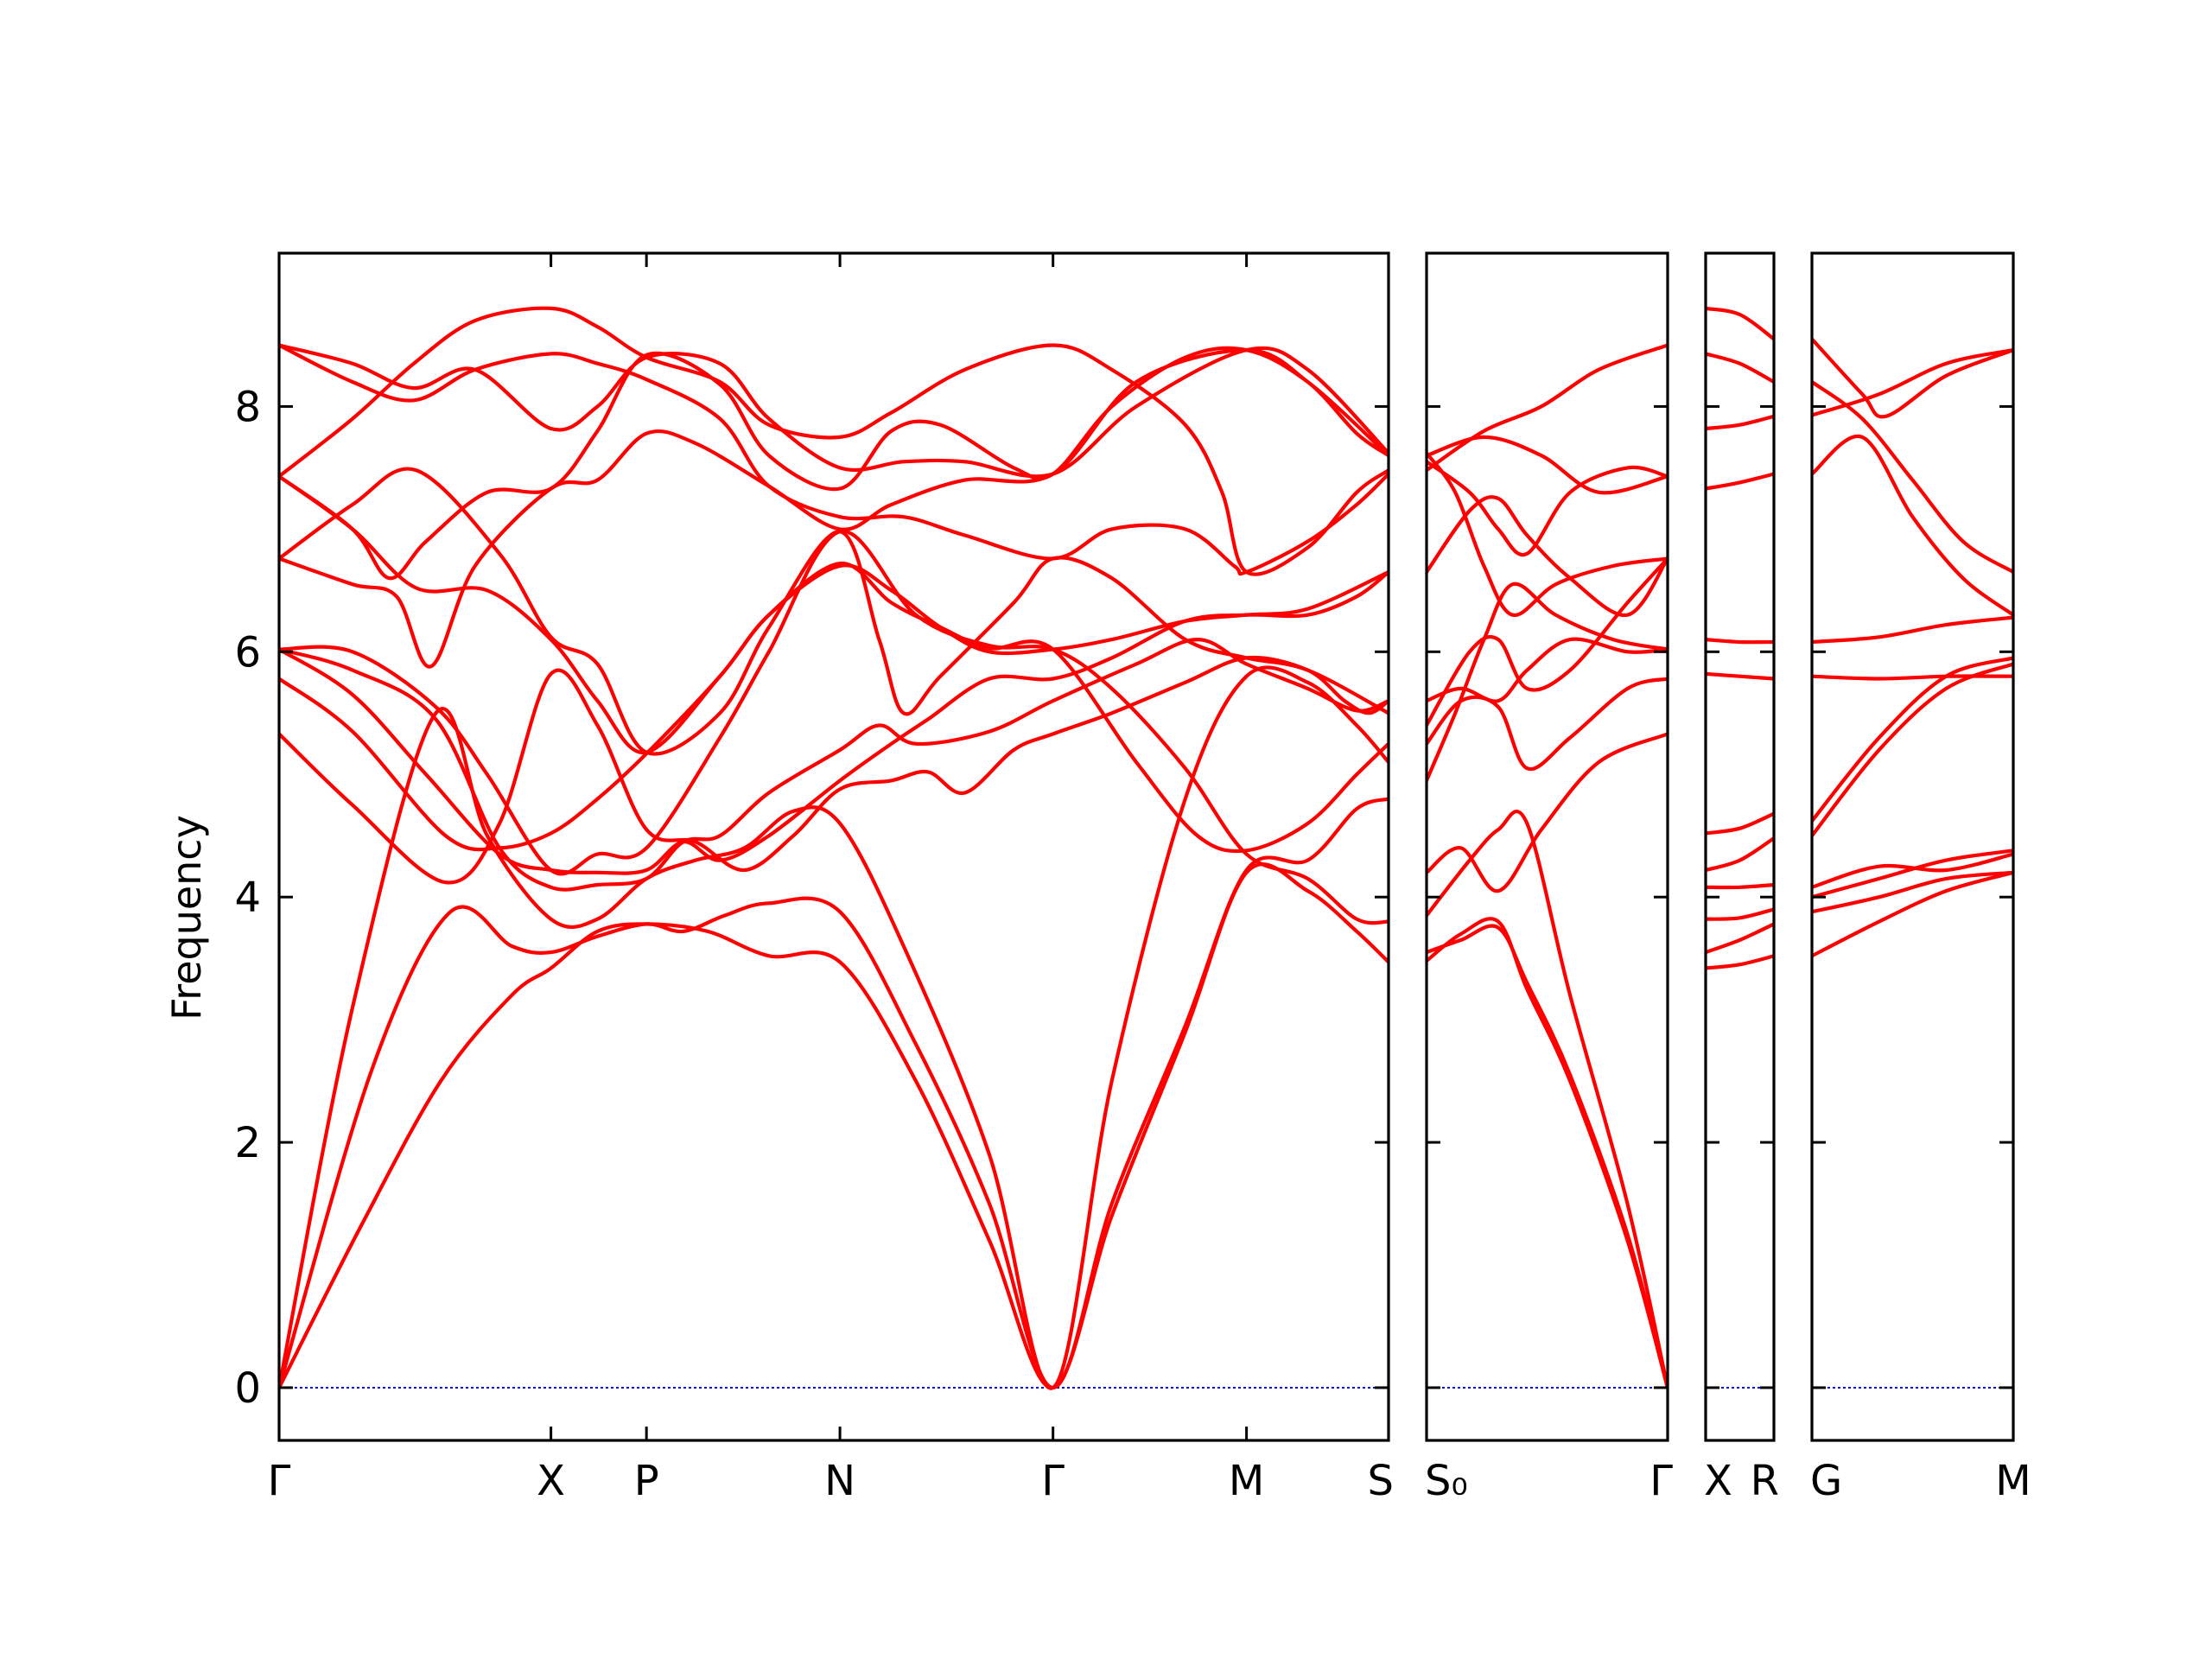  I want to click on y-tick-label: 0, so click(247, 1388).